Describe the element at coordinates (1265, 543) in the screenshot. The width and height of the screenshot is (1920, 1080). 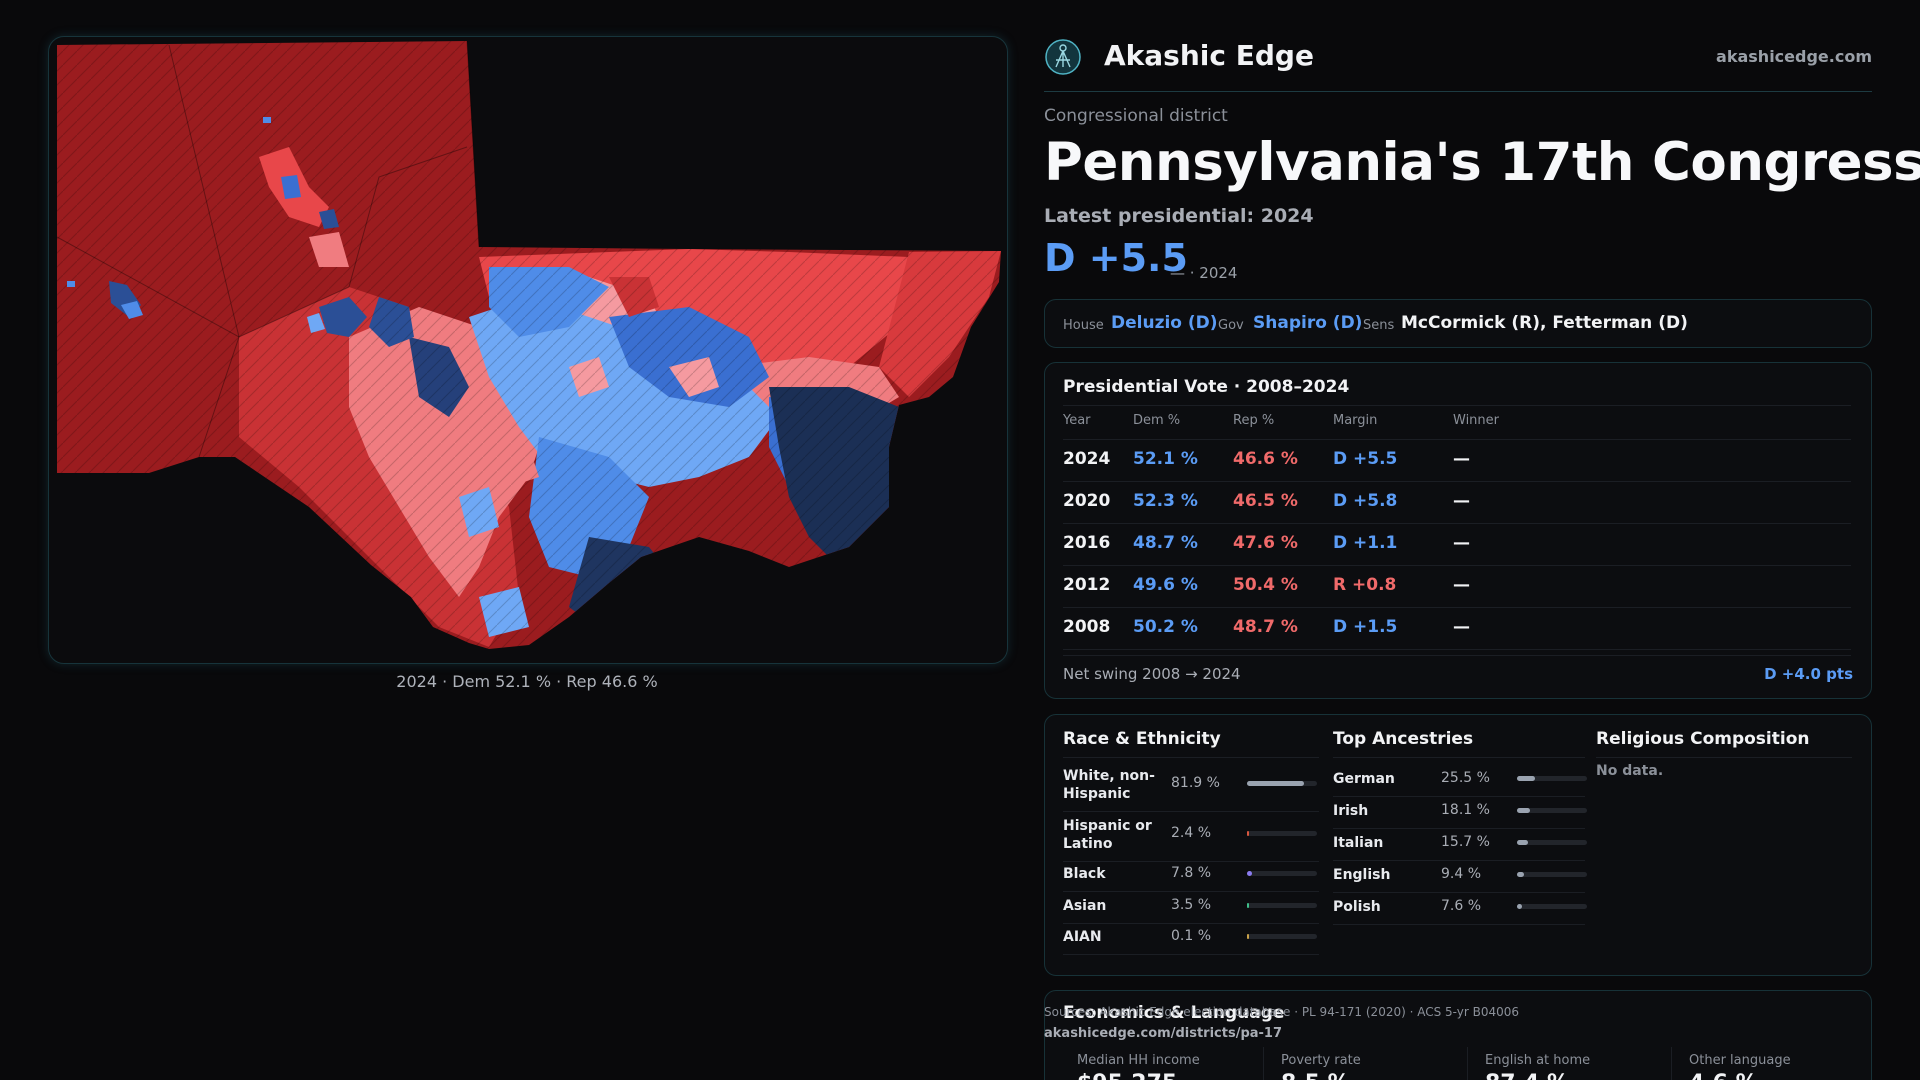
I see `rep-pct-cell: 47.6 %` at that location.